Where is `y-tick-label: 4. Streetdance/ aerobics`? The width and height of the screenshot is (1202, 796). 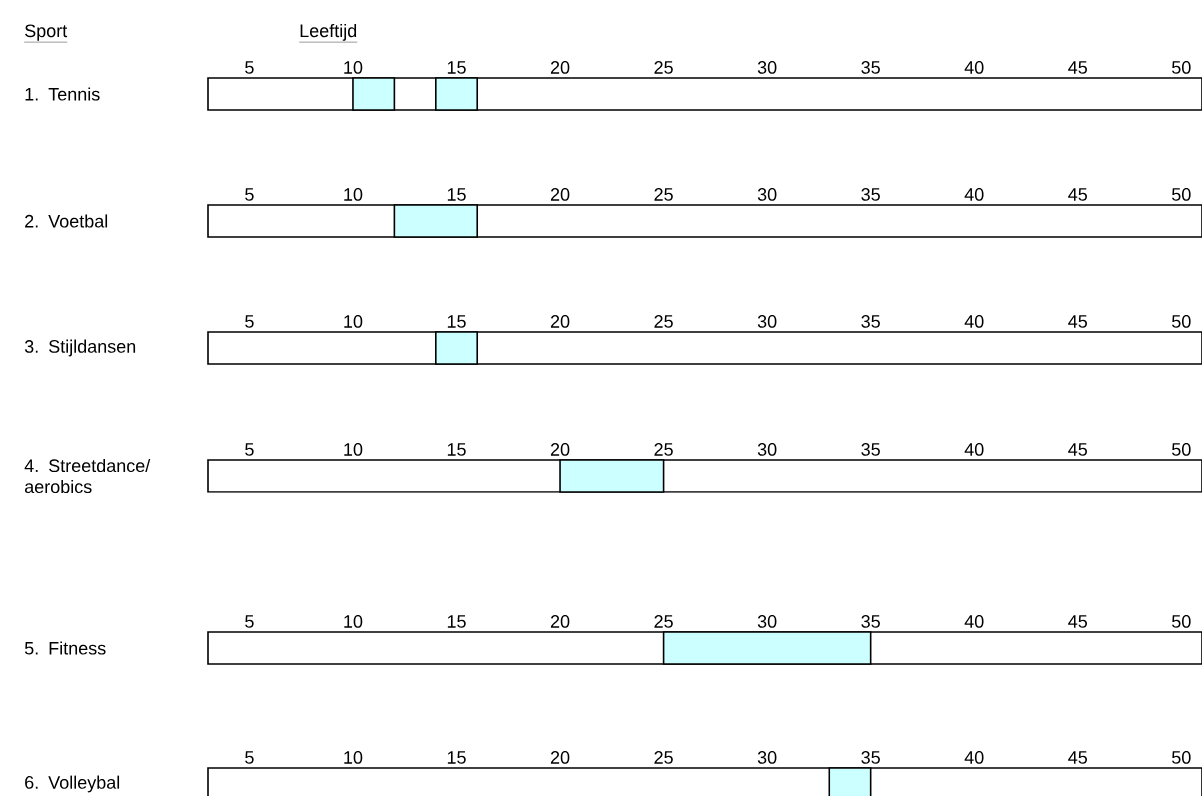 y-tick-label: 4. Streetdance/ aerobics is located at coordinates (87, 476).